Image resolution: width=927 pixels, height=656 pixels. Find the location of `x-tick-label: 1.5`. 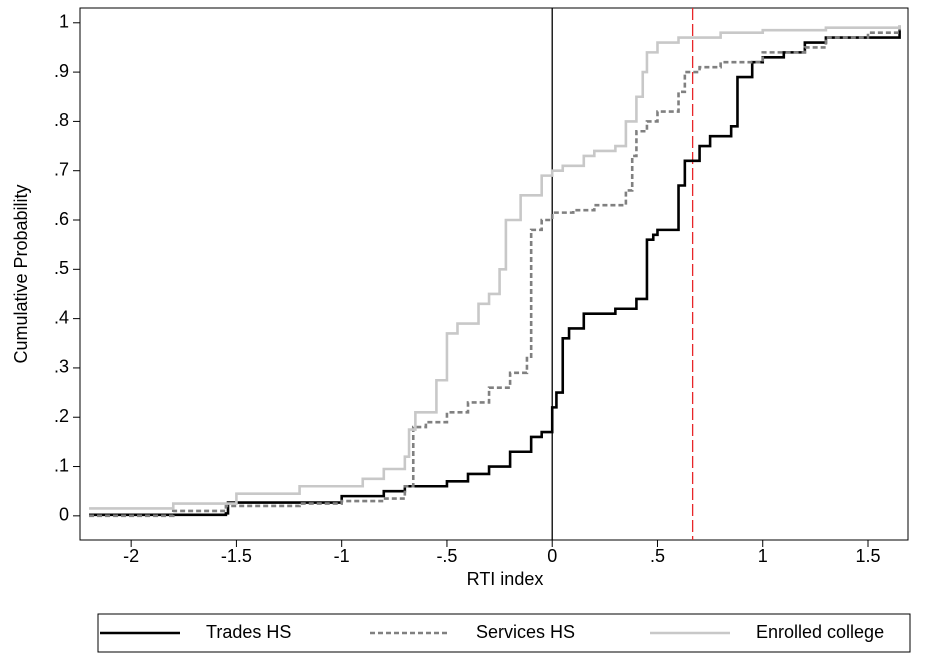

x-tick-label: 1.5 is located at coordinates (867, 556).